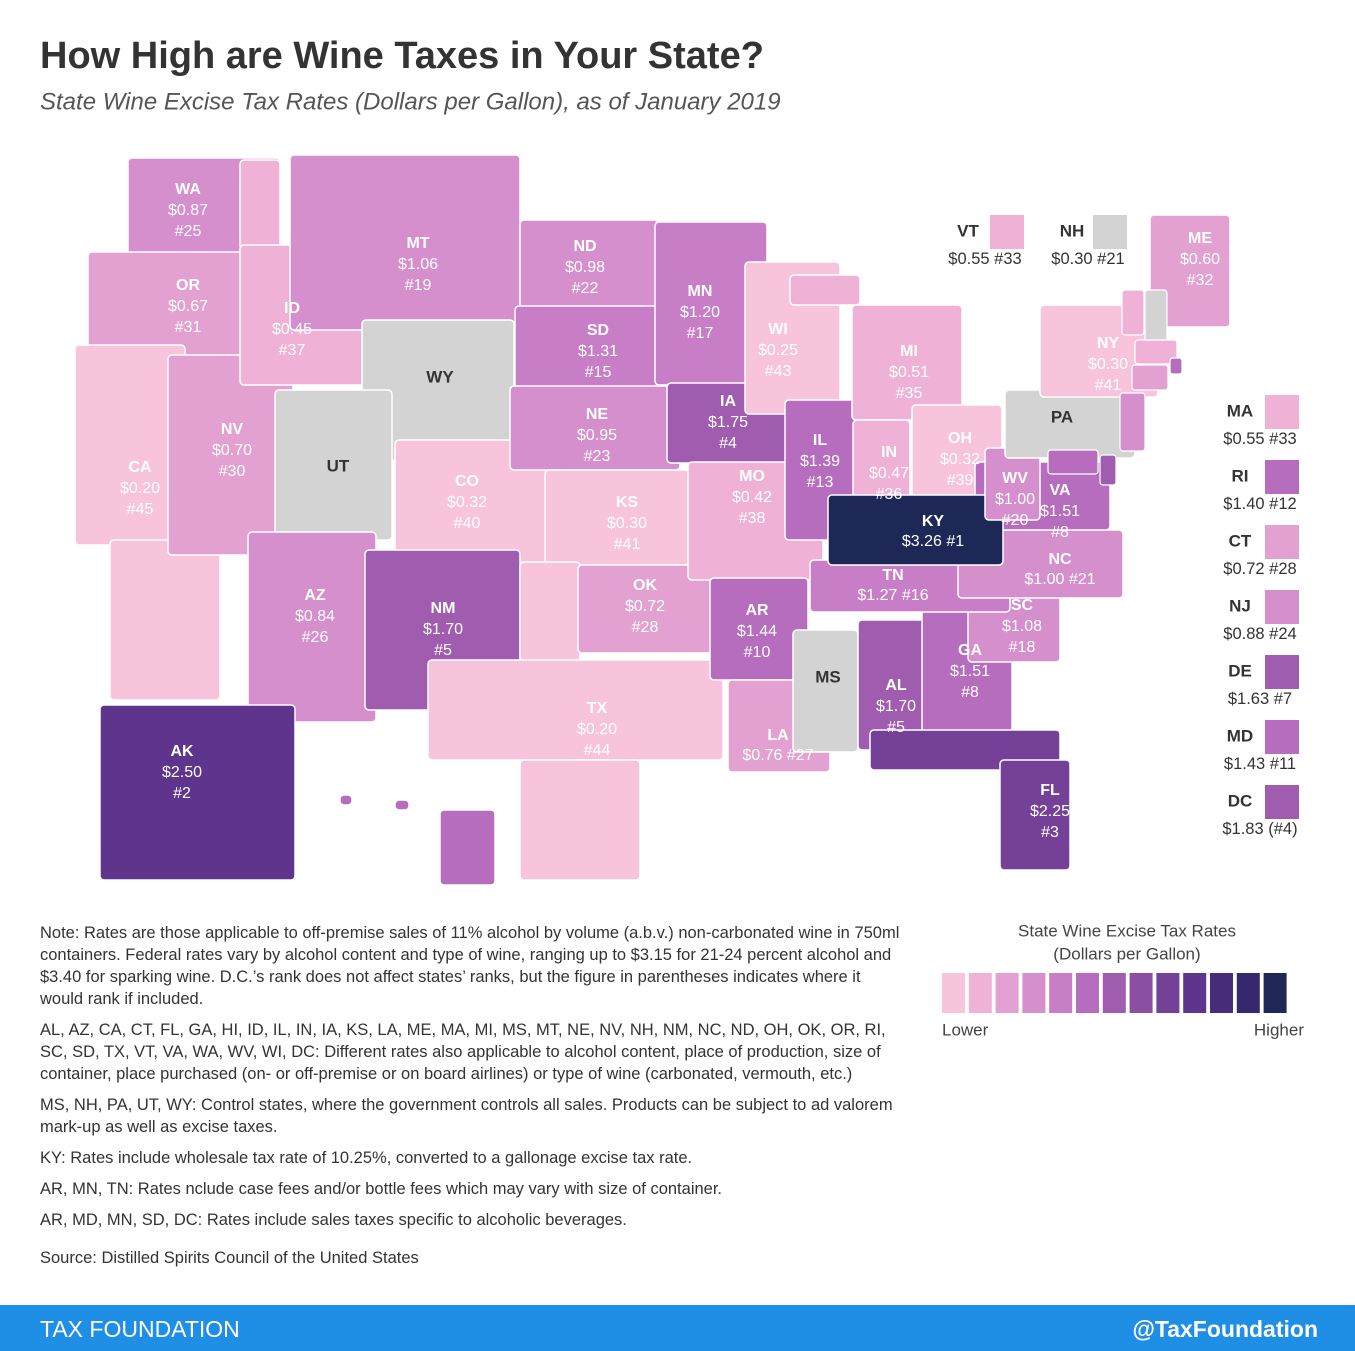  I want to click on rate-label: $0.42, so click(752, 497).